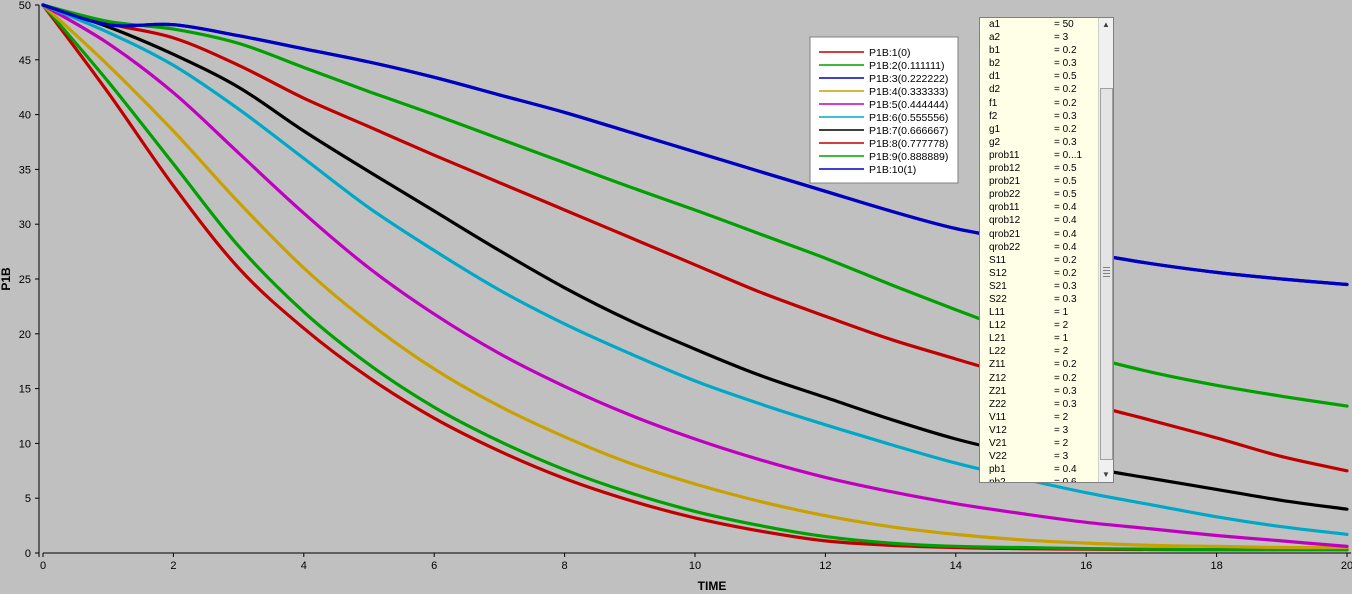  Describe the element at coordinates (995, 24) in the screenshot. I see `param-name: a1` at that location.